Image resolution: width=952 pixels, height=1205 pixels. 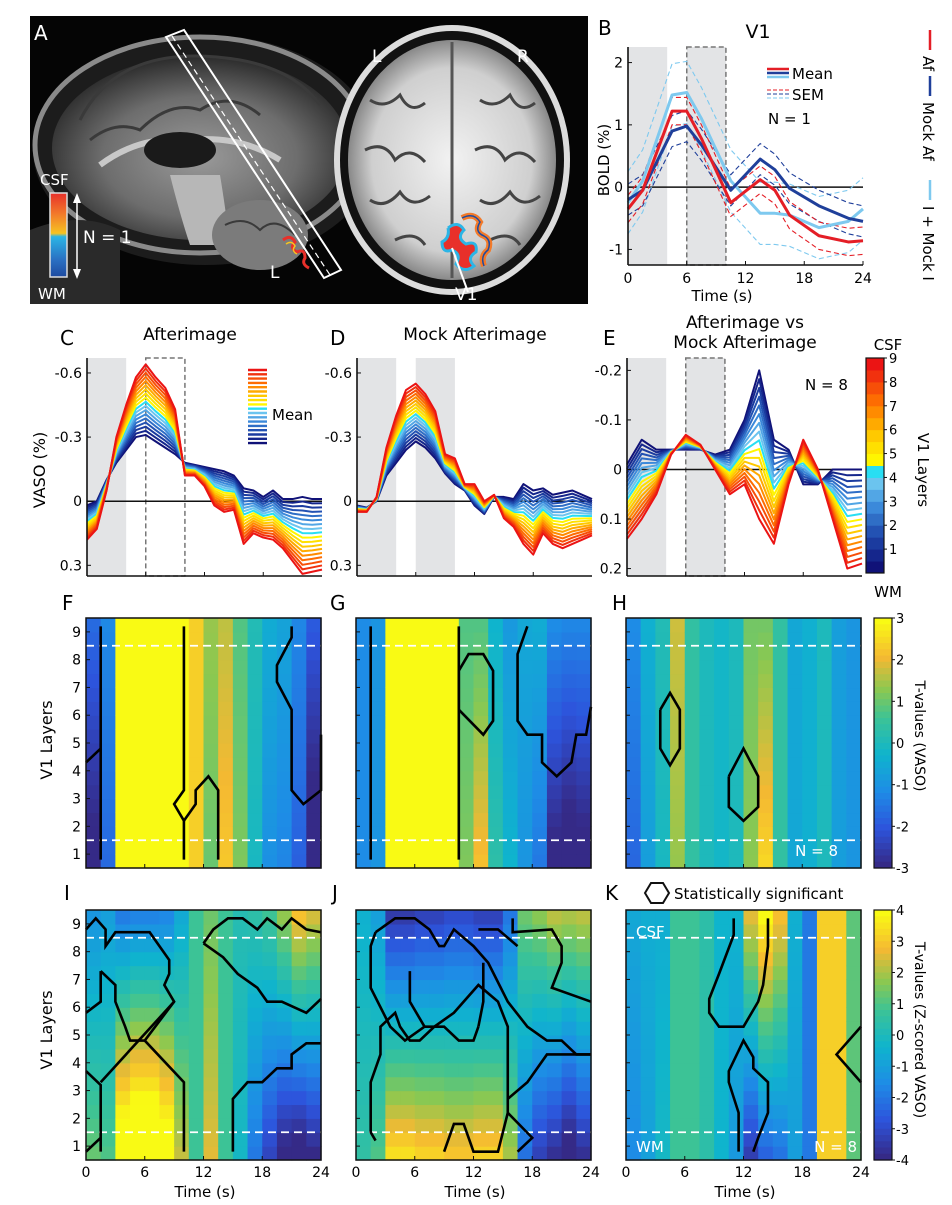 I want to click on layers-colorbar-tick-label: 2, so click(x=893, y=526).